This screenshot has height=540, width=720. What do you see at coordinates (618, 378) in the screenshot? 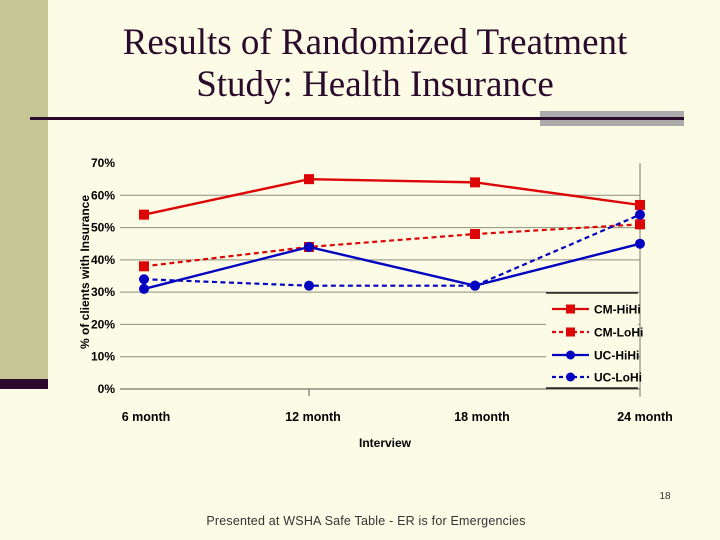
I see `legend-label-uc-lohi: UC-LoHi` at bounding box center [618, 378].